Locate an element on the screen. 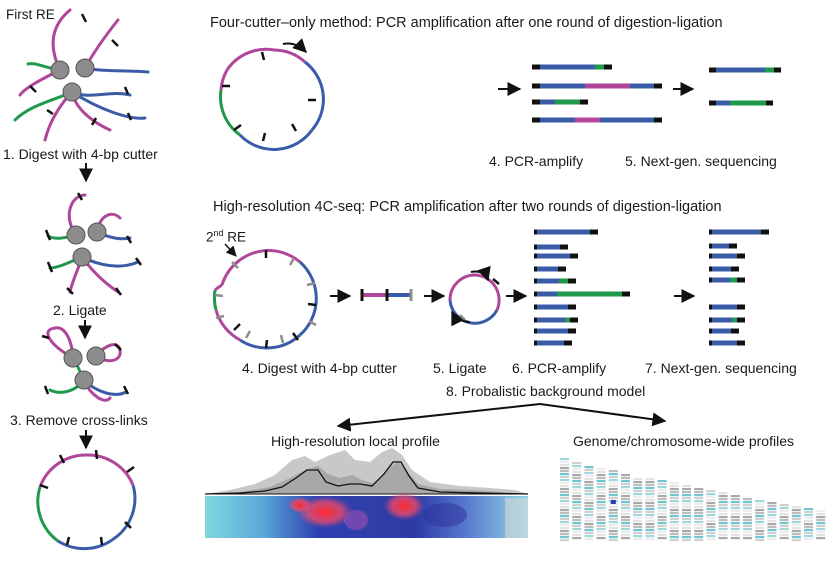 The image size is (839, 563). local-profile-label: High-resolution local profile is located at coordinates (355, 441).